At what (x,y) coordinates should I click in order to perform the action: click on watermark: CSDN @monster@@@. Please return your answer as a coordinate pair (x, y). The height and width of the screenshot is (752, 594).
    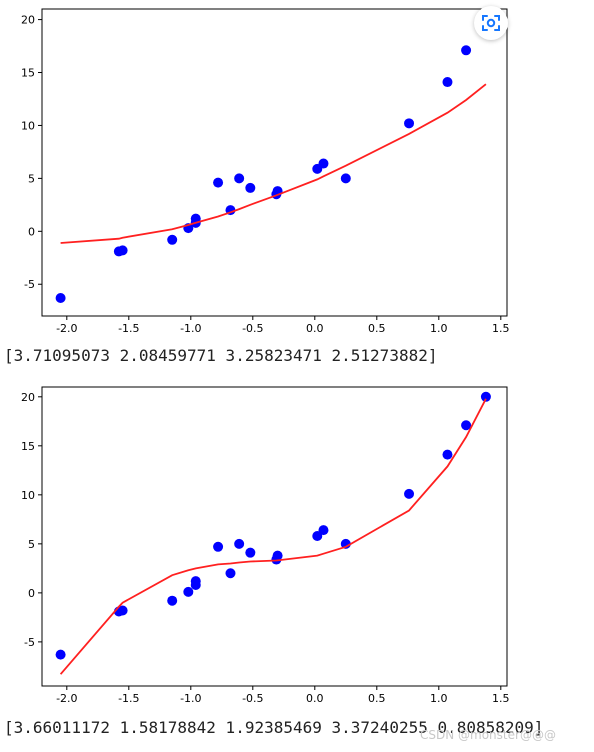
    Looking at the image, I should click on (488, 735).